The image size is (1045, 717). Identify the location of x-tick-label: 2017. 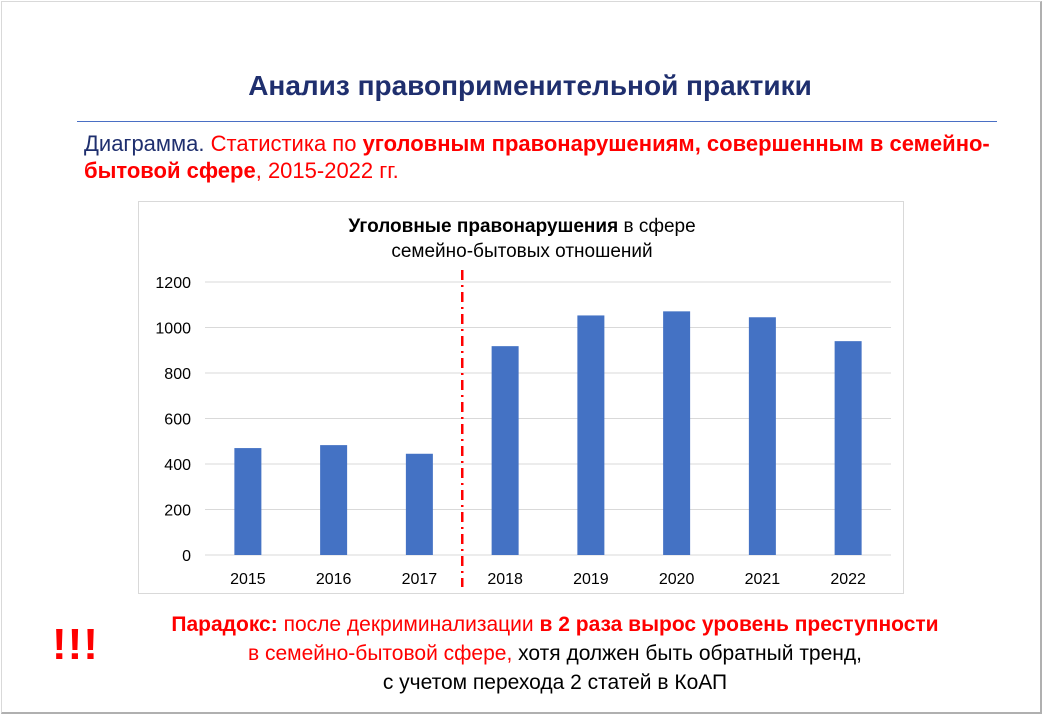
(420, 579).